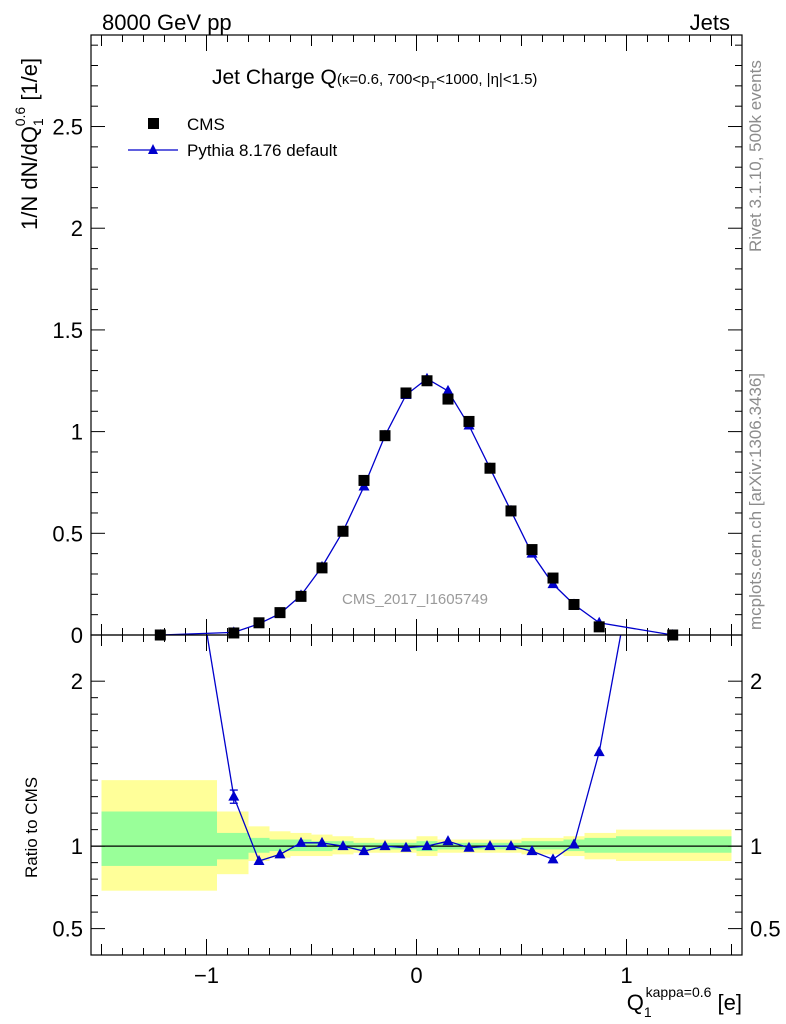 The image size is (786, 1024). I want to click on ratio-y-tick-label-right: 0.5, so click(765, 929).